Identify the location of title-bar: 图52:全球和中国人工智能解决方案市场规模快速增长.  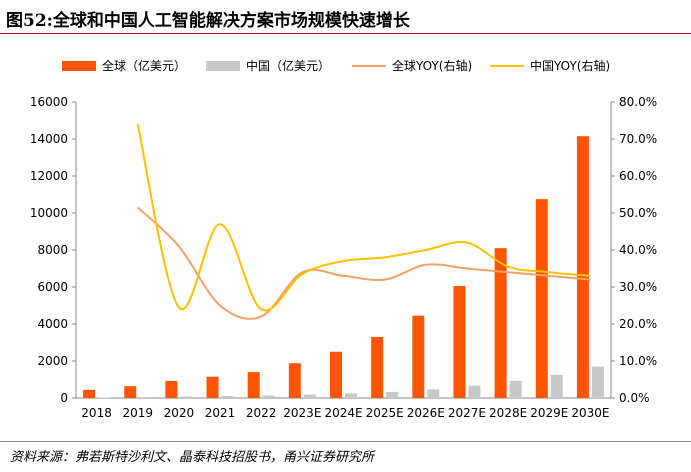
(345, 19).